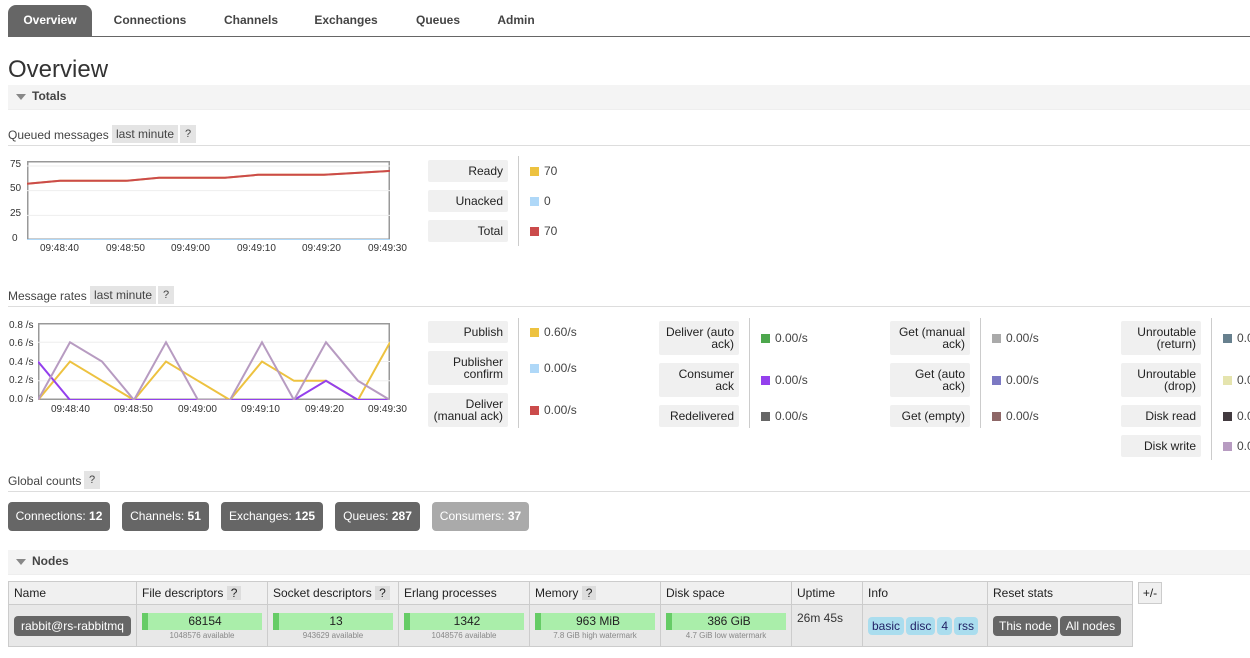 The width and height of the screenshot is (1250, 658). What do you see at coordinates (58, 69) in the screenshot?
I see `page-title: Overview` at bounding box center [58, 69].